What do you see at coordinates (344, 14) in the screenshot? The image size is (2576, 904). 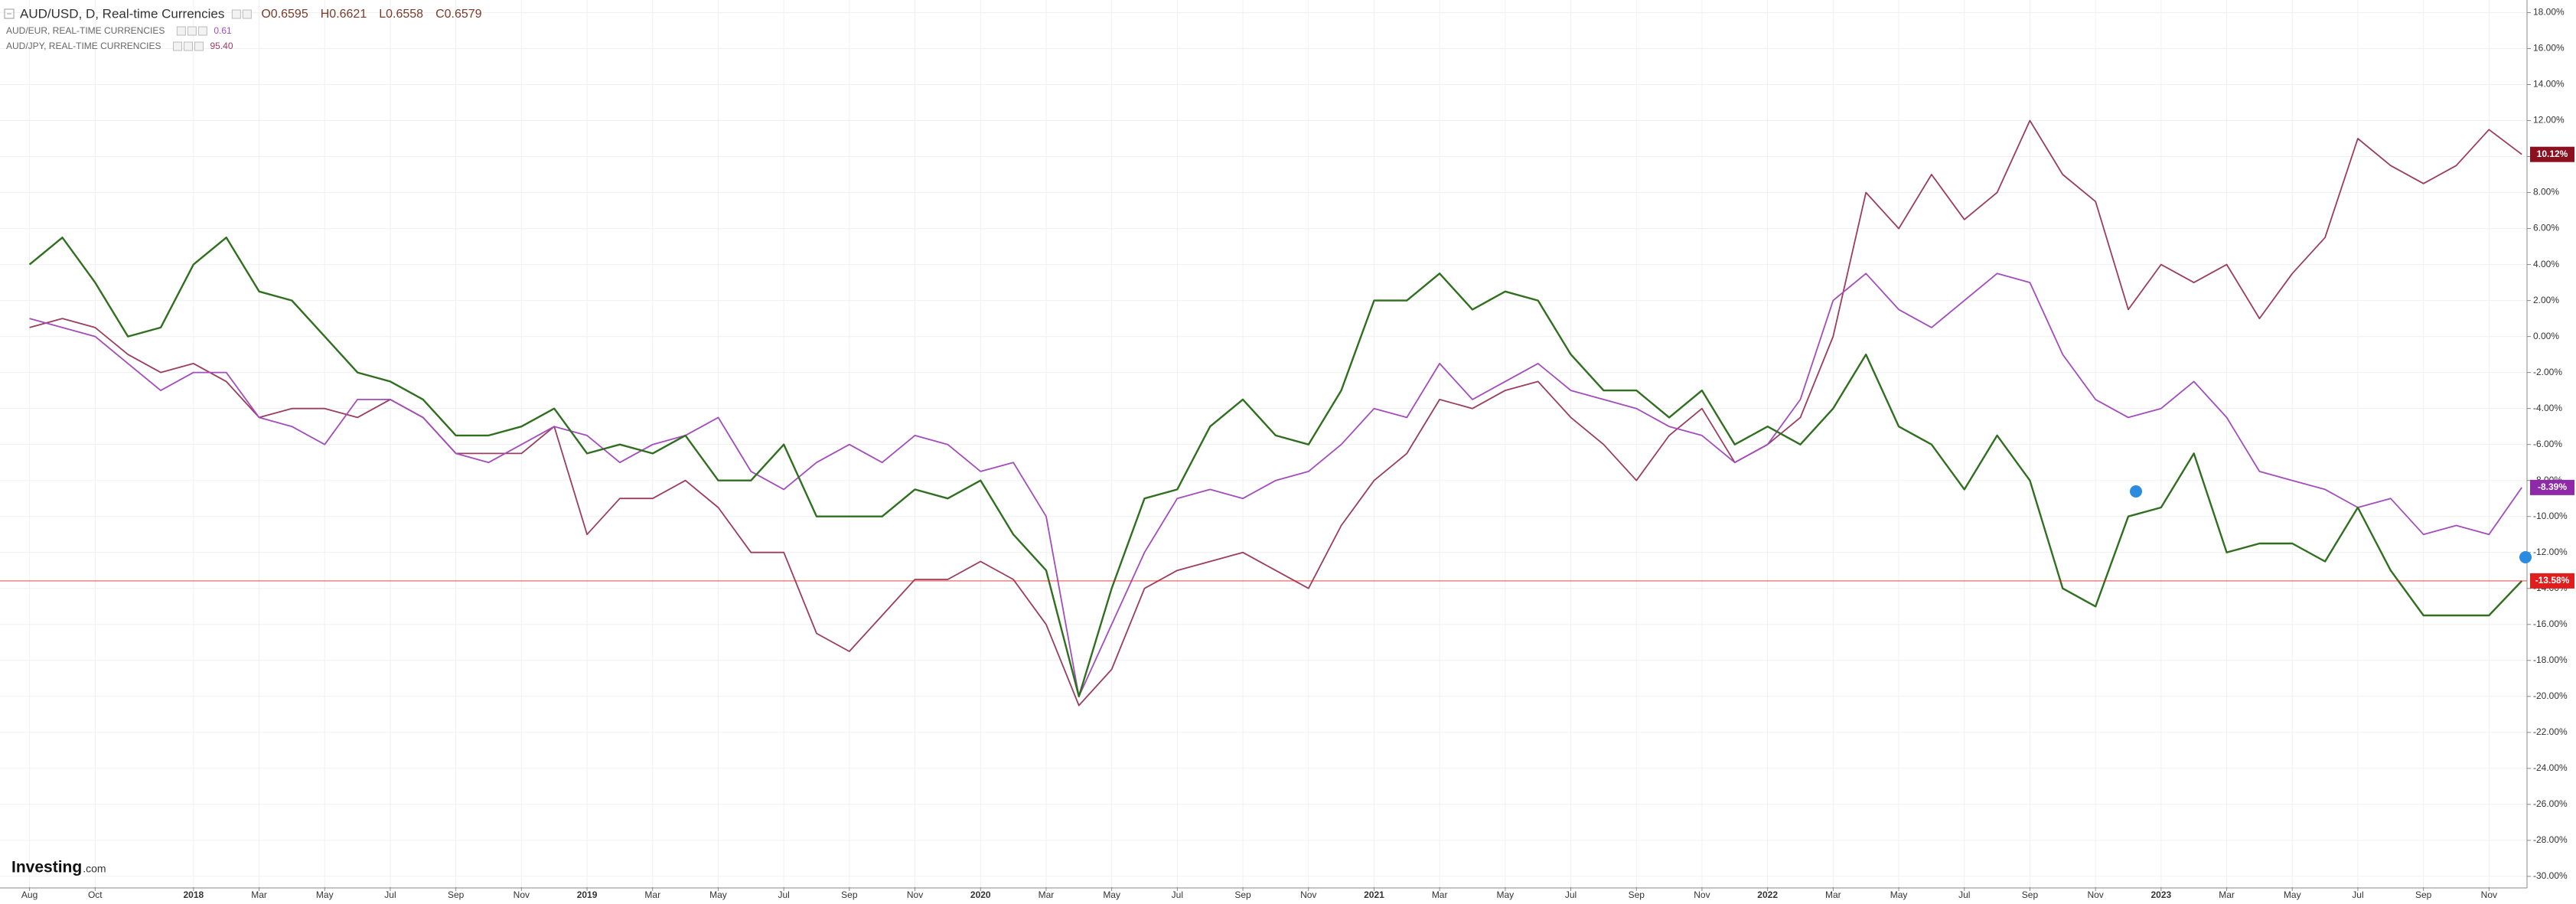 I see `legend-quote: H0.6621` at bounding box center [344, 14].